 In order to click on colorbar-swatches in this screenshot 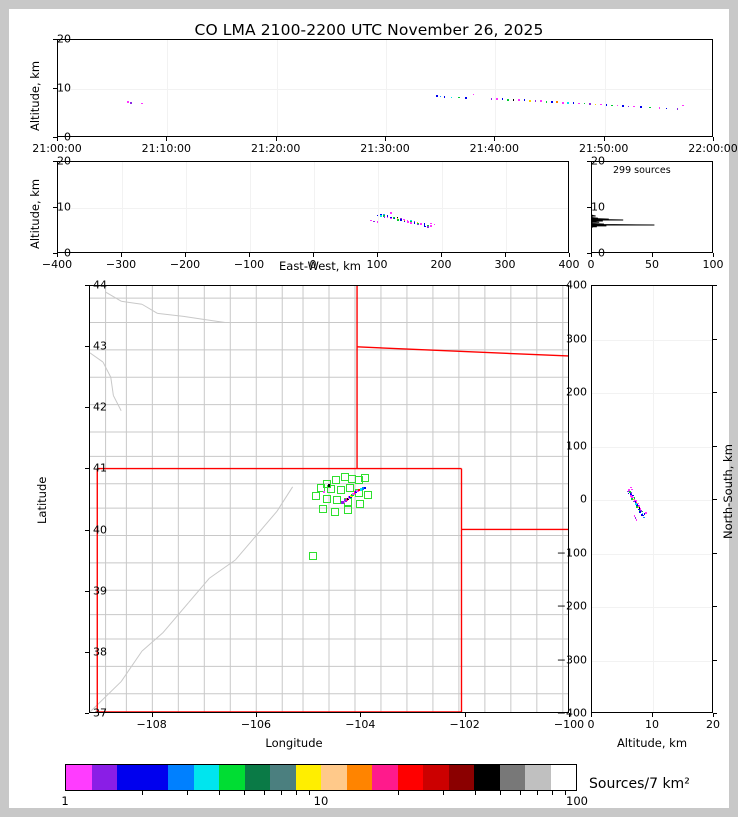, I will do `click(321, 777)`.